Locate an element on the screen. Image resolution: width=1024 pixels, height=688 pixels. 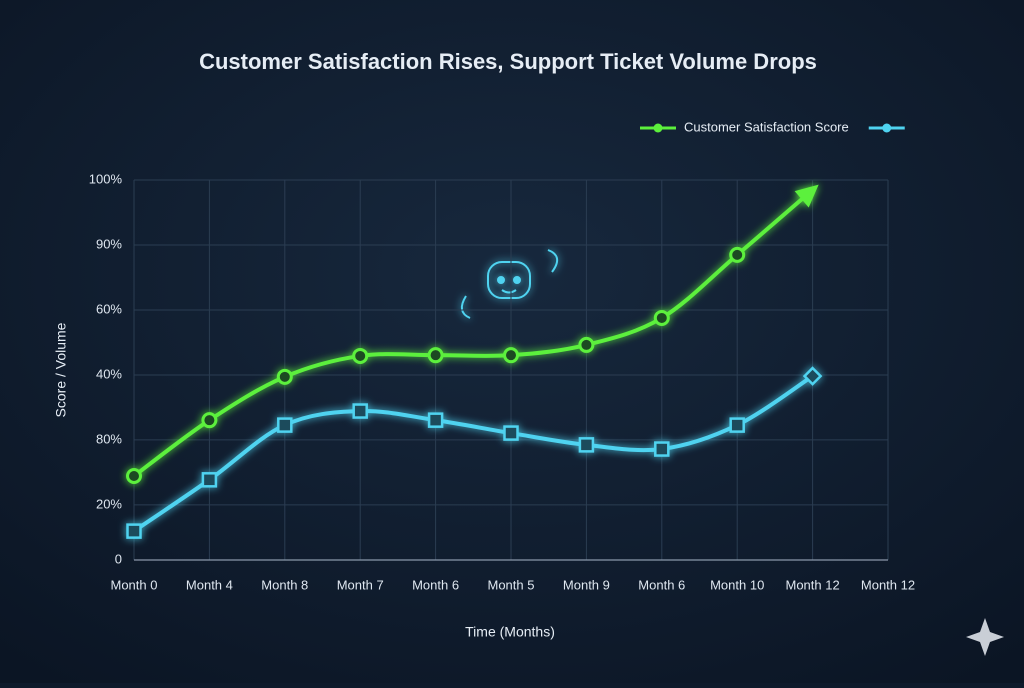
x-tick-label: Month 7 is located at coordinates (360, 584).